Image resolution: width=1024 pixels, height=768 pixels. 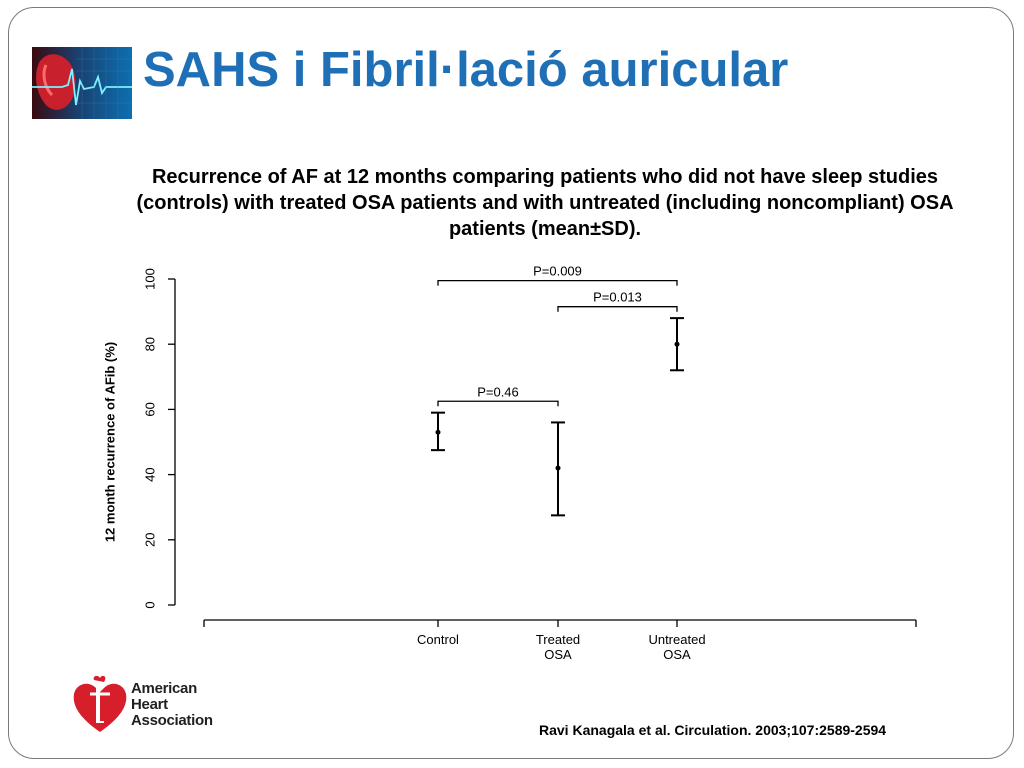 What do you see at coordinates (617, 297) in the screenshot?
I see `comparison-p-value: P=0.013` at bounding box center [617, 297].